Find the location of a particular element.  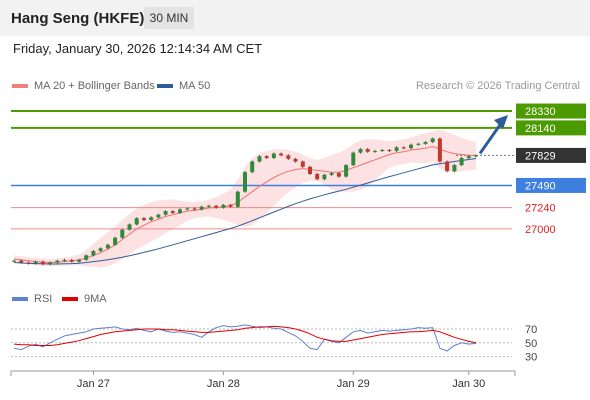

legend-rsi: RSI is located at coordinates (32, 299).